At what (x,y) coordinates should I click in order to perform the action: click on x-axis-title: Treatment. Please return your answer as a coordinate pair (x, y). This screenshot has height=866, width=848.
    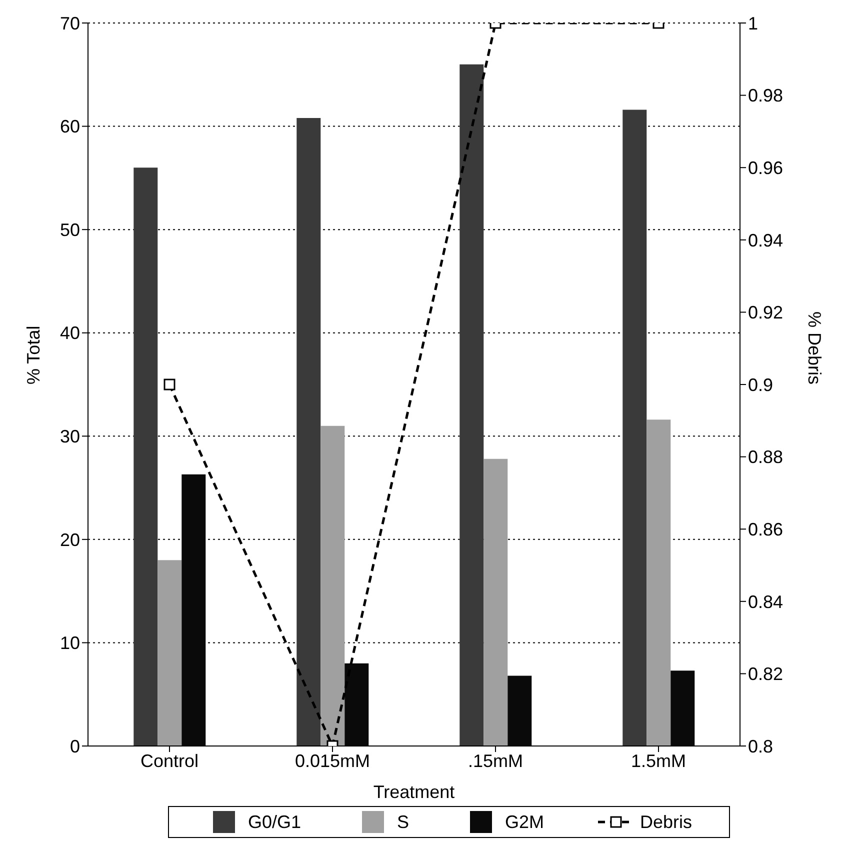
    Looking at the image, I should click on (414, 792).